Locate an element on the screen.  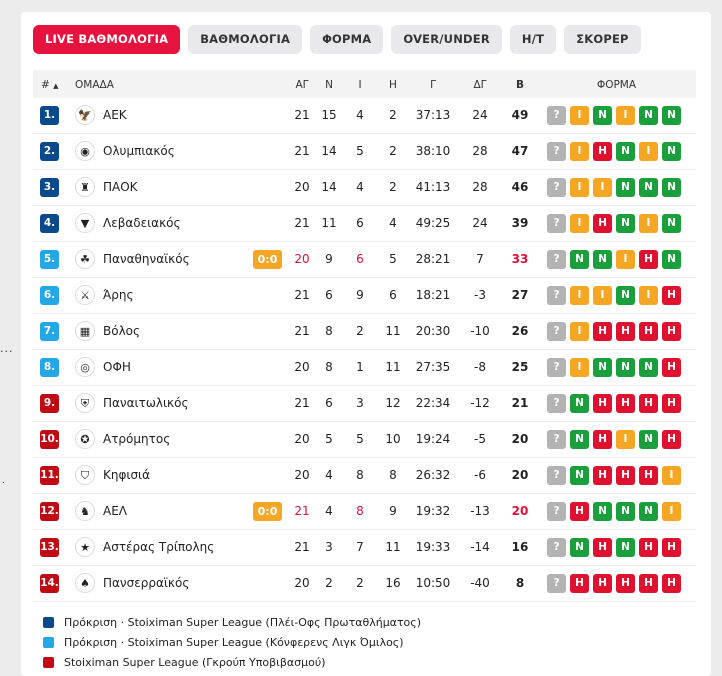
table-row: 12. ♞ ΑΕΛ 0:0 21 4 8 9 19:32 -13 20? H N N N I is located at coordinates (364, 512).